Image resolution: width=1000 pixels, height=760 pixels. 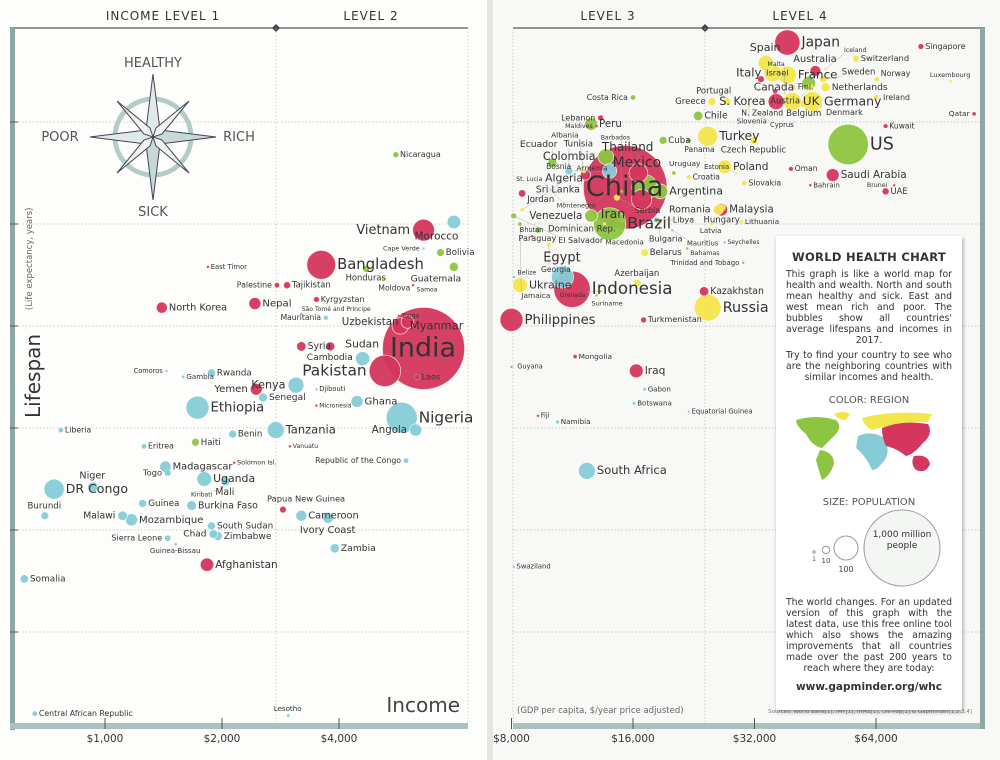 What do you see at coordinates (564, 177) in the screenshot?
I see `label-algeria: Algeria` at bounding box center [564, 177].